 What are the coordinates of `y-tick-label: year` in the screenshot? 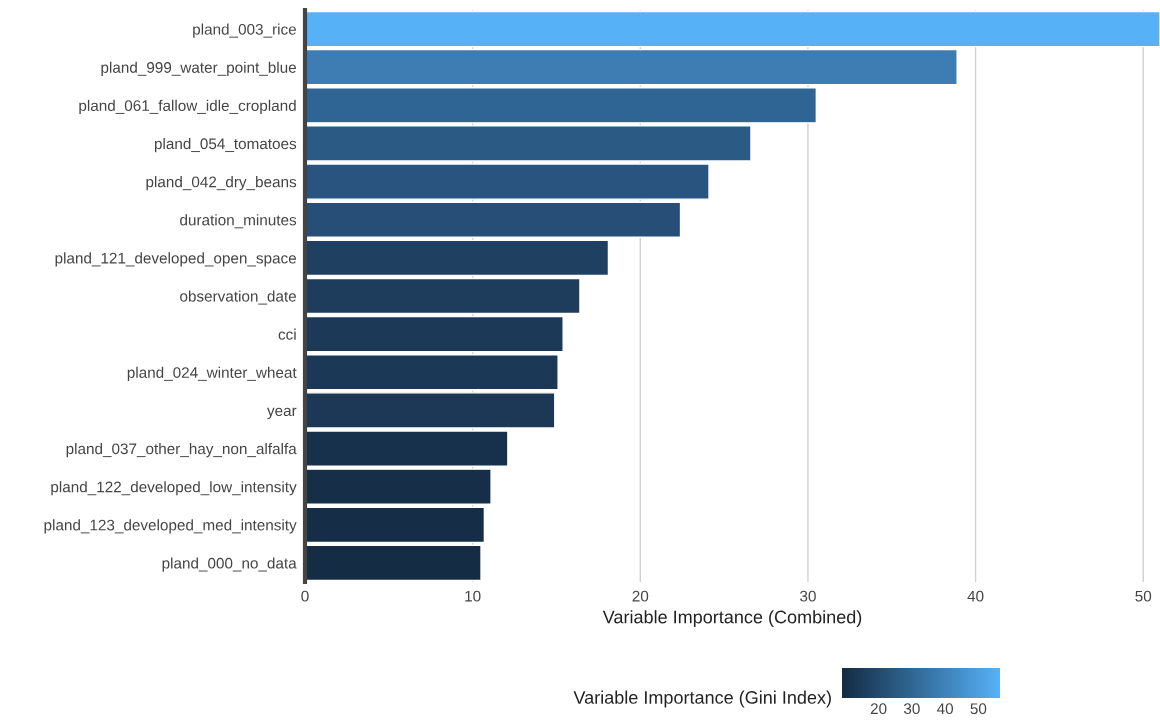 It's located at (281, 413).